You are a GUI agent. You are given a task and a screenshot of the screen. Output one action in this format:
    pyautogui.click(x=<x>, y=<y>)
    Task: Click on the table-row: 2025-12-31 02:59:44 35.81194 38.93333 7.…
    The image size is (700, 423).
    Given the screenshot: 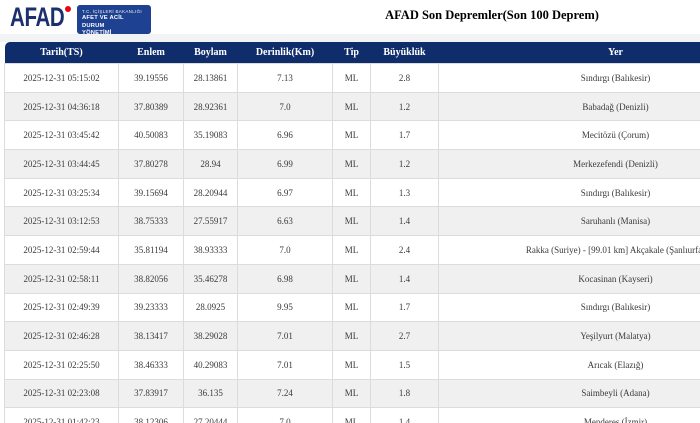 What is the action you would take?
    pyautogui.click(x=352, y=250)
    